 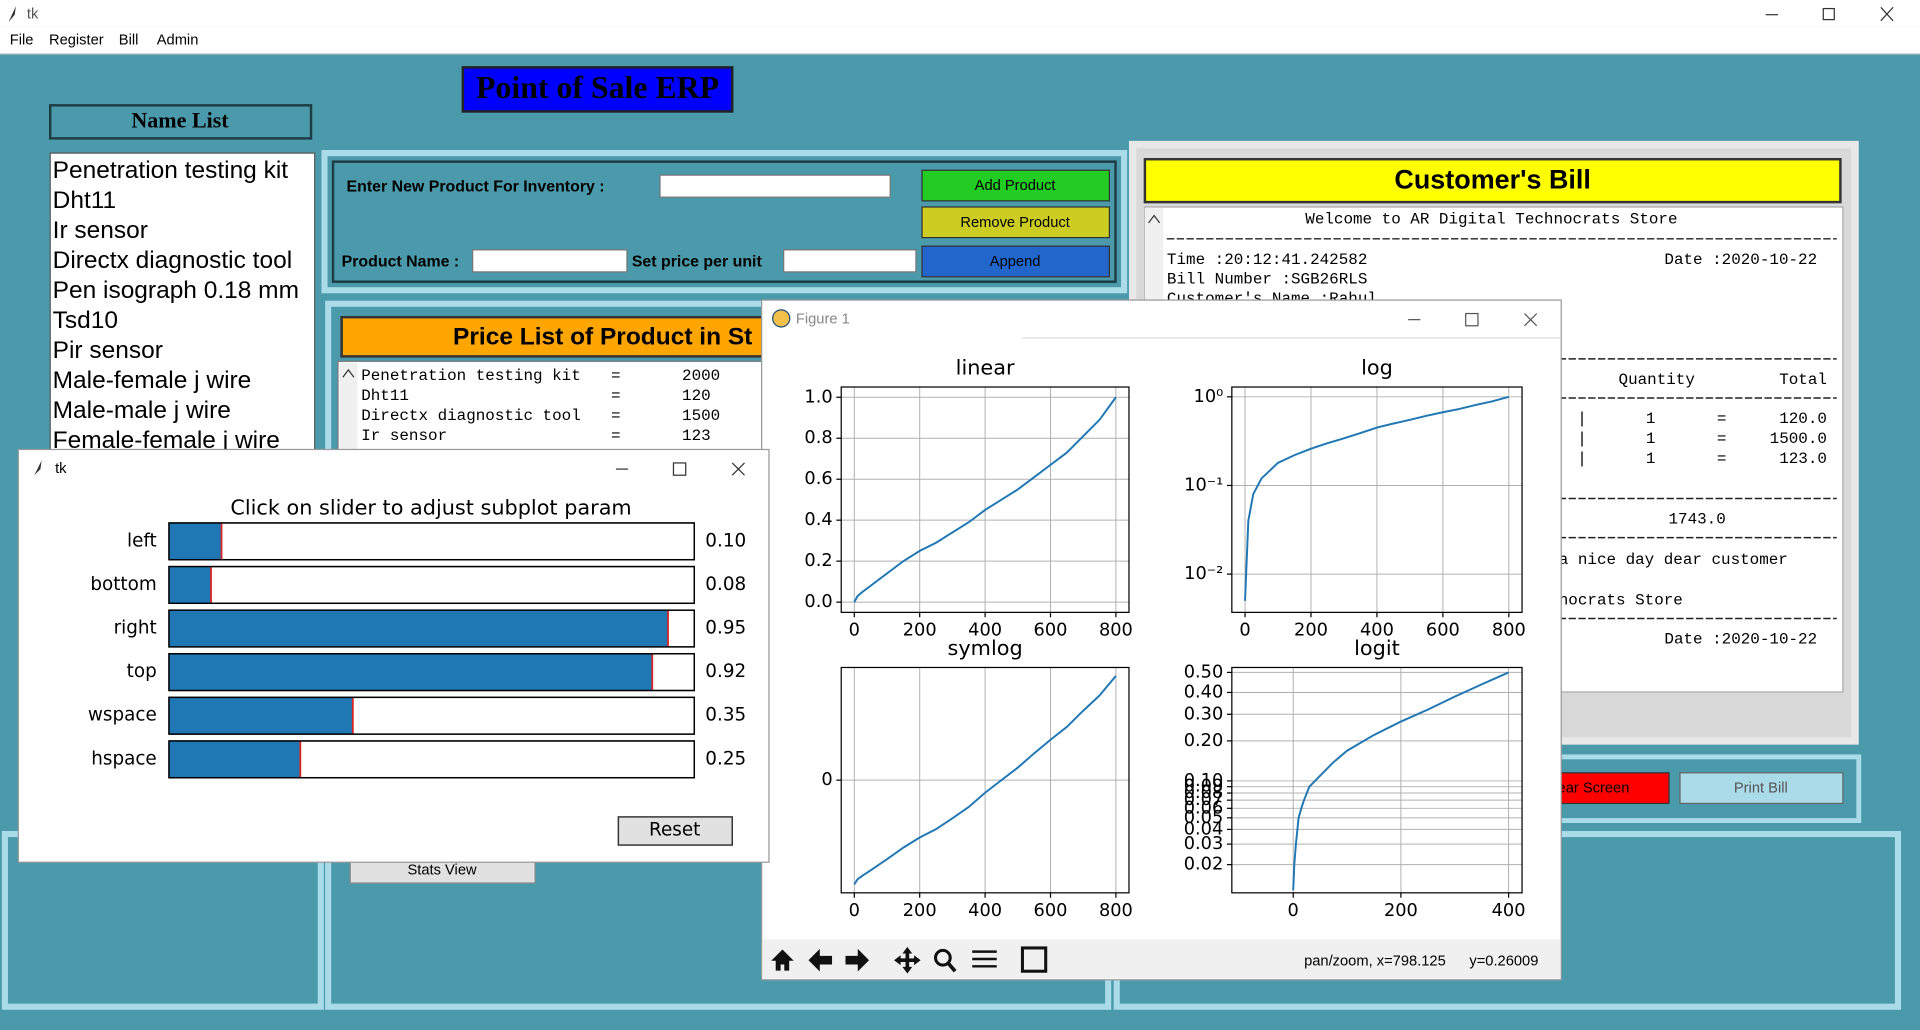 I want to click on price-item-name: Dht11, so click(x=385, y=396).